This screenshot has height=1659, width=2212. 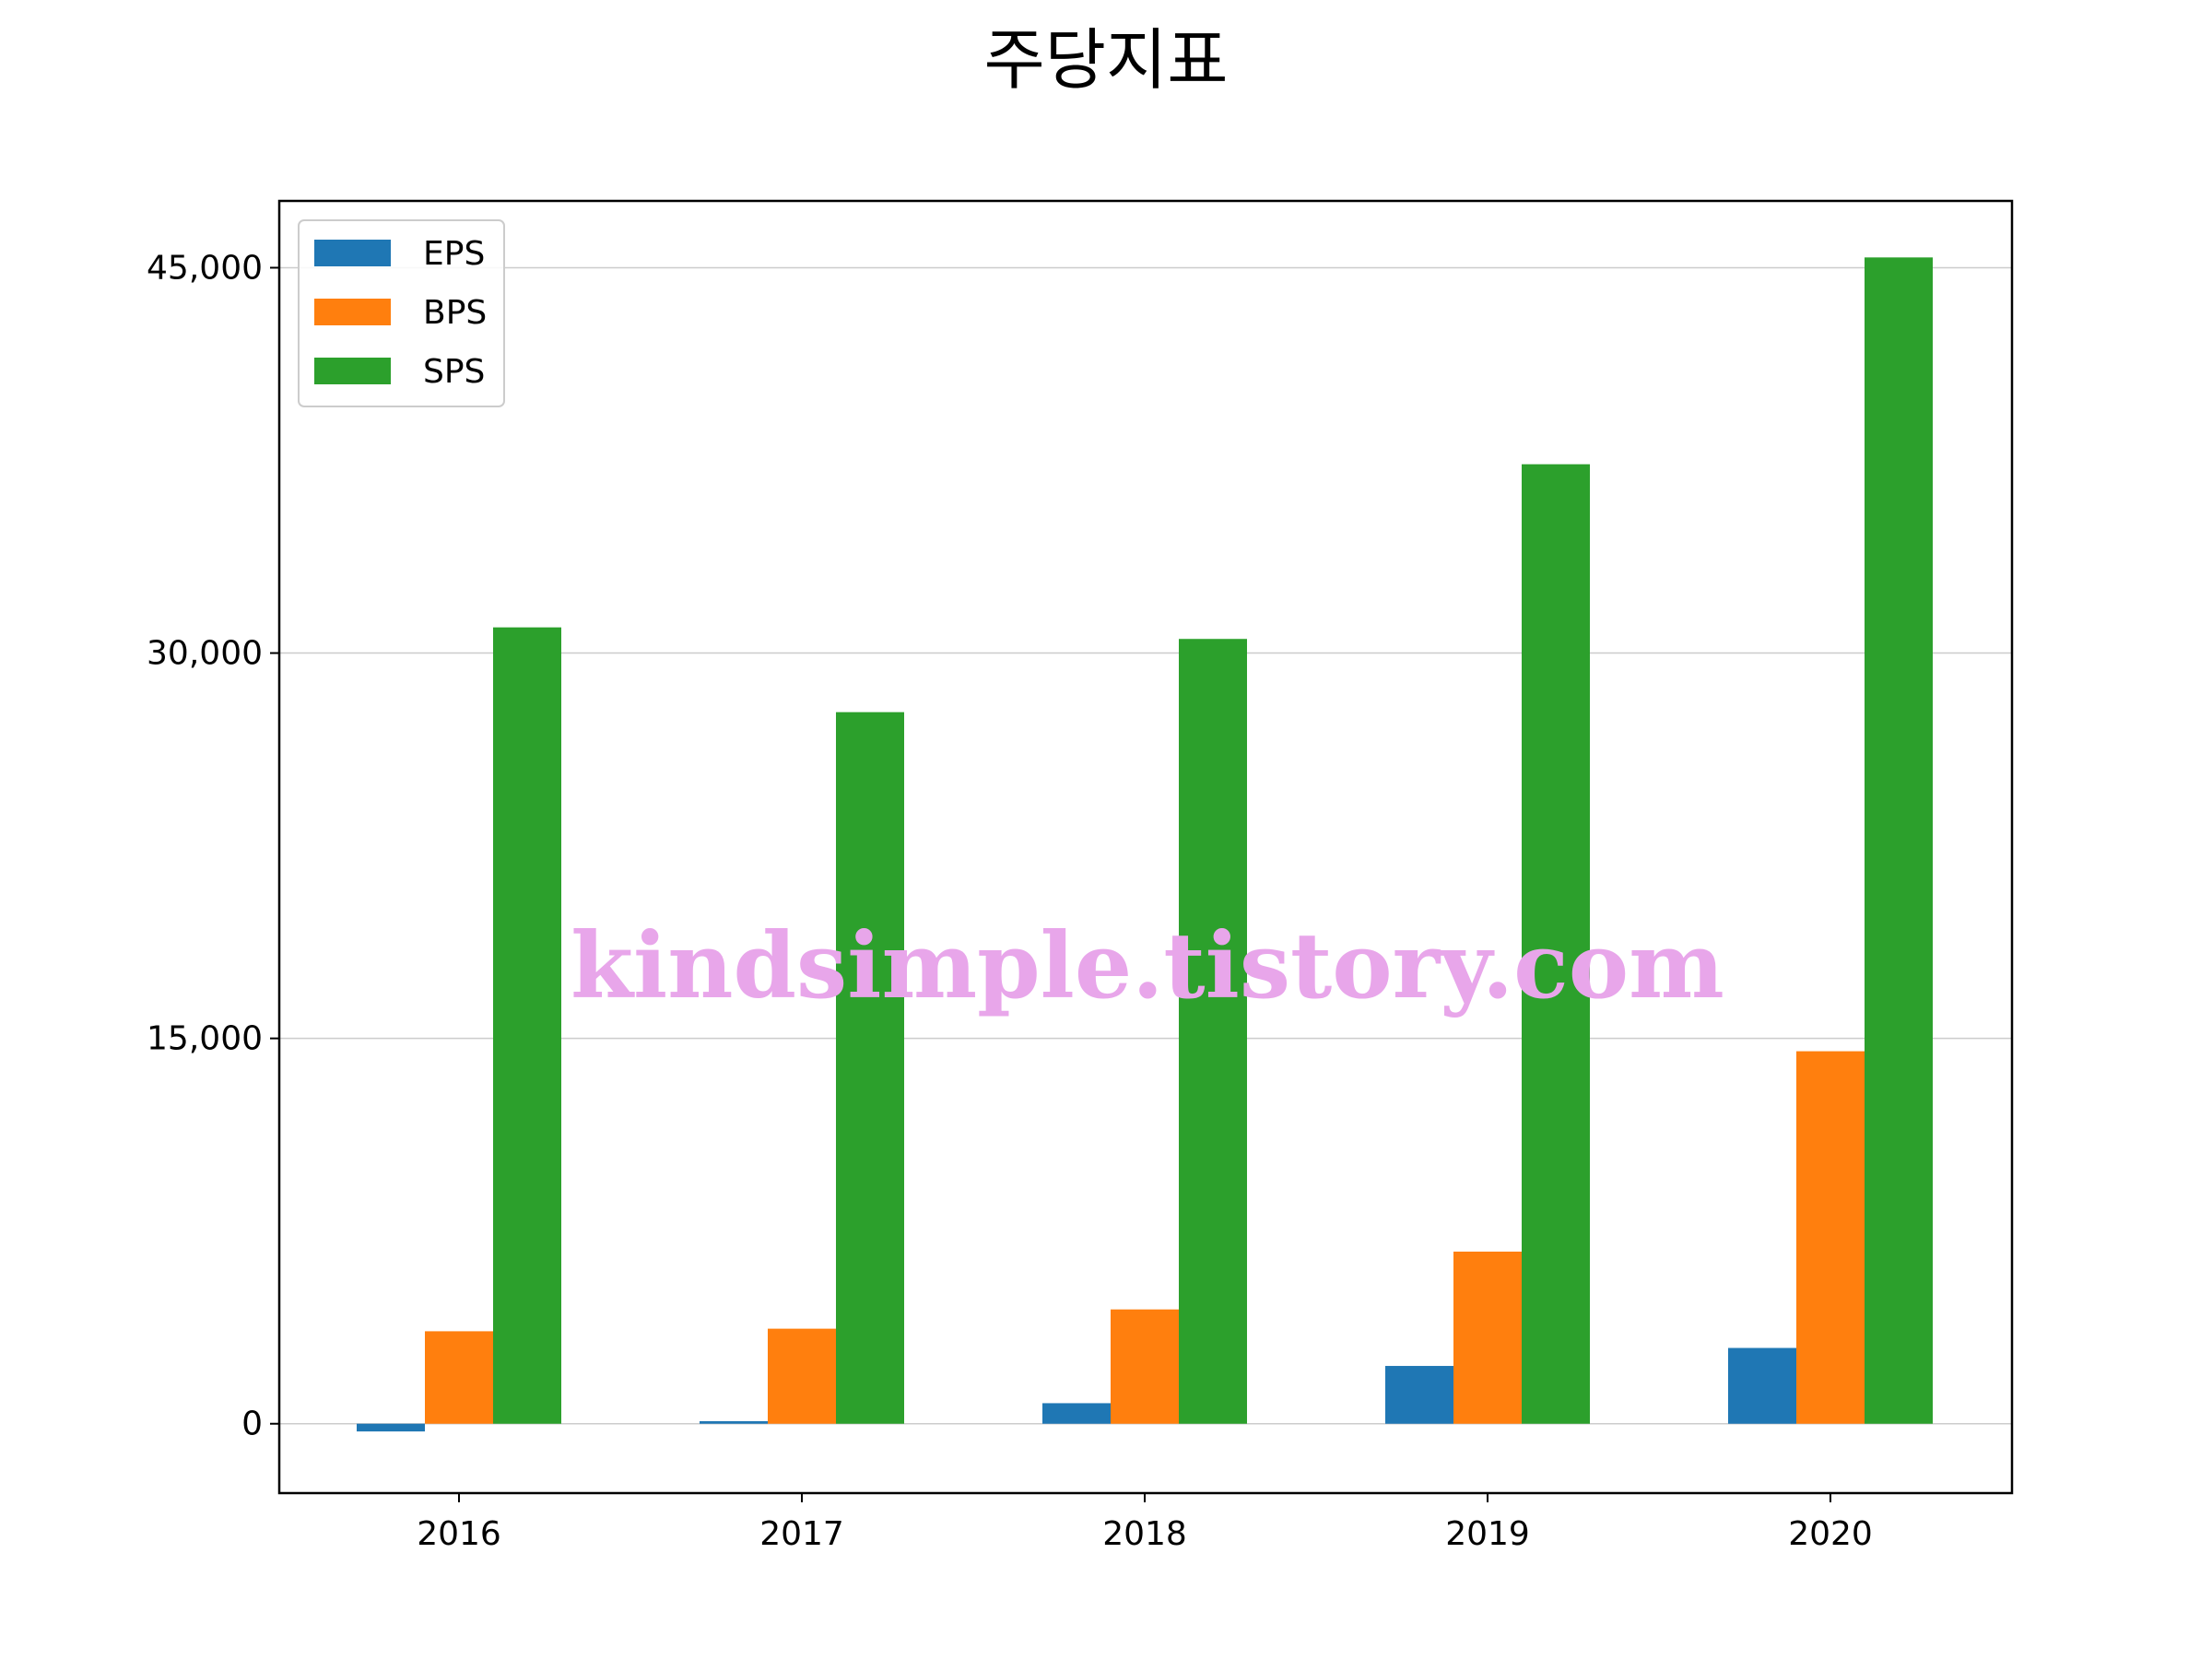 I want to click on legend-label-eps: EPS, so click(x=454, y=254).